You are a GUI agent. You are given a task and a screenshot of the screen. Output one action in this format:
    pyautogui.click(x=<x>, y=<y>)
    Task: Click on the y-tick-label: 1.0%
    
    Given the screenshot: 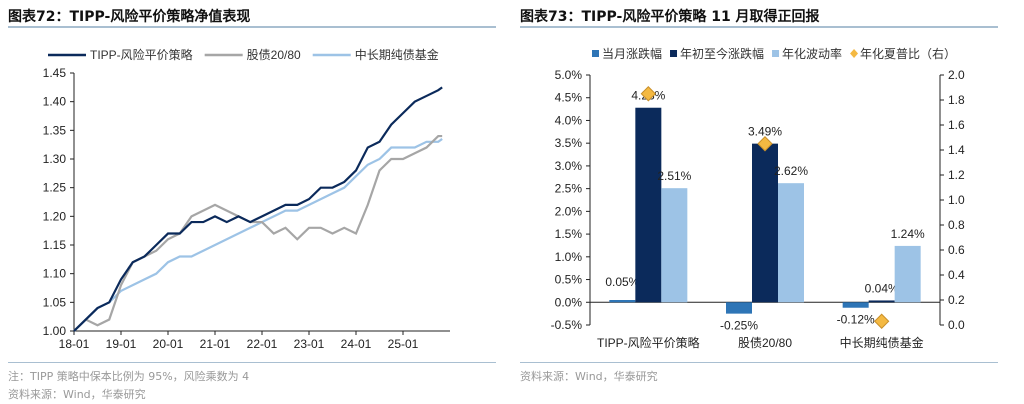 What is the action you would take?
    pyautogui.click(x=569, y=257)
    